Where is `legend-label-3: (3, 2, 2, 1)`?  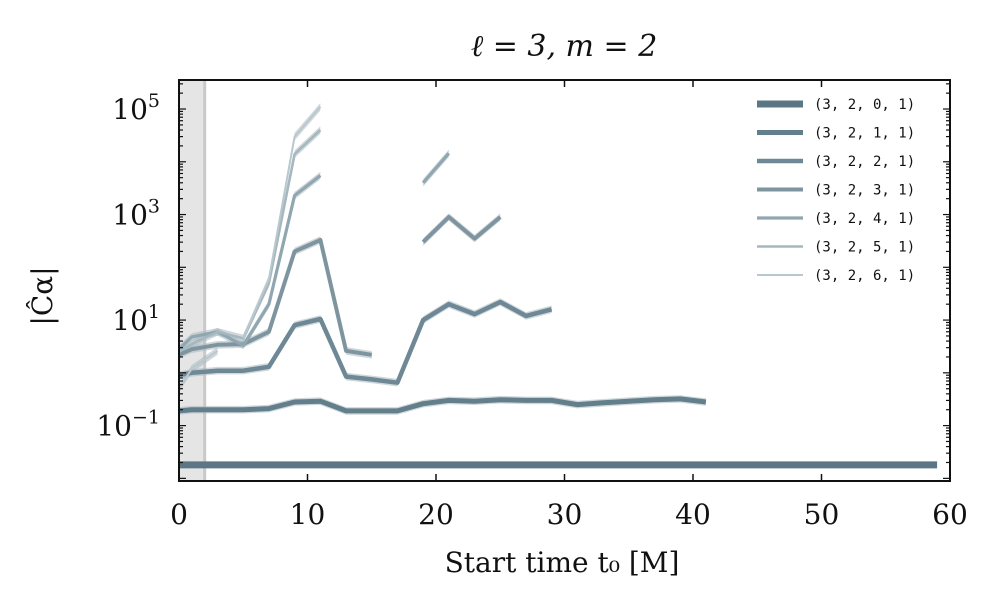 legend-label-3: (3, 2, 2, 1) is located at coordinates (864, 162).